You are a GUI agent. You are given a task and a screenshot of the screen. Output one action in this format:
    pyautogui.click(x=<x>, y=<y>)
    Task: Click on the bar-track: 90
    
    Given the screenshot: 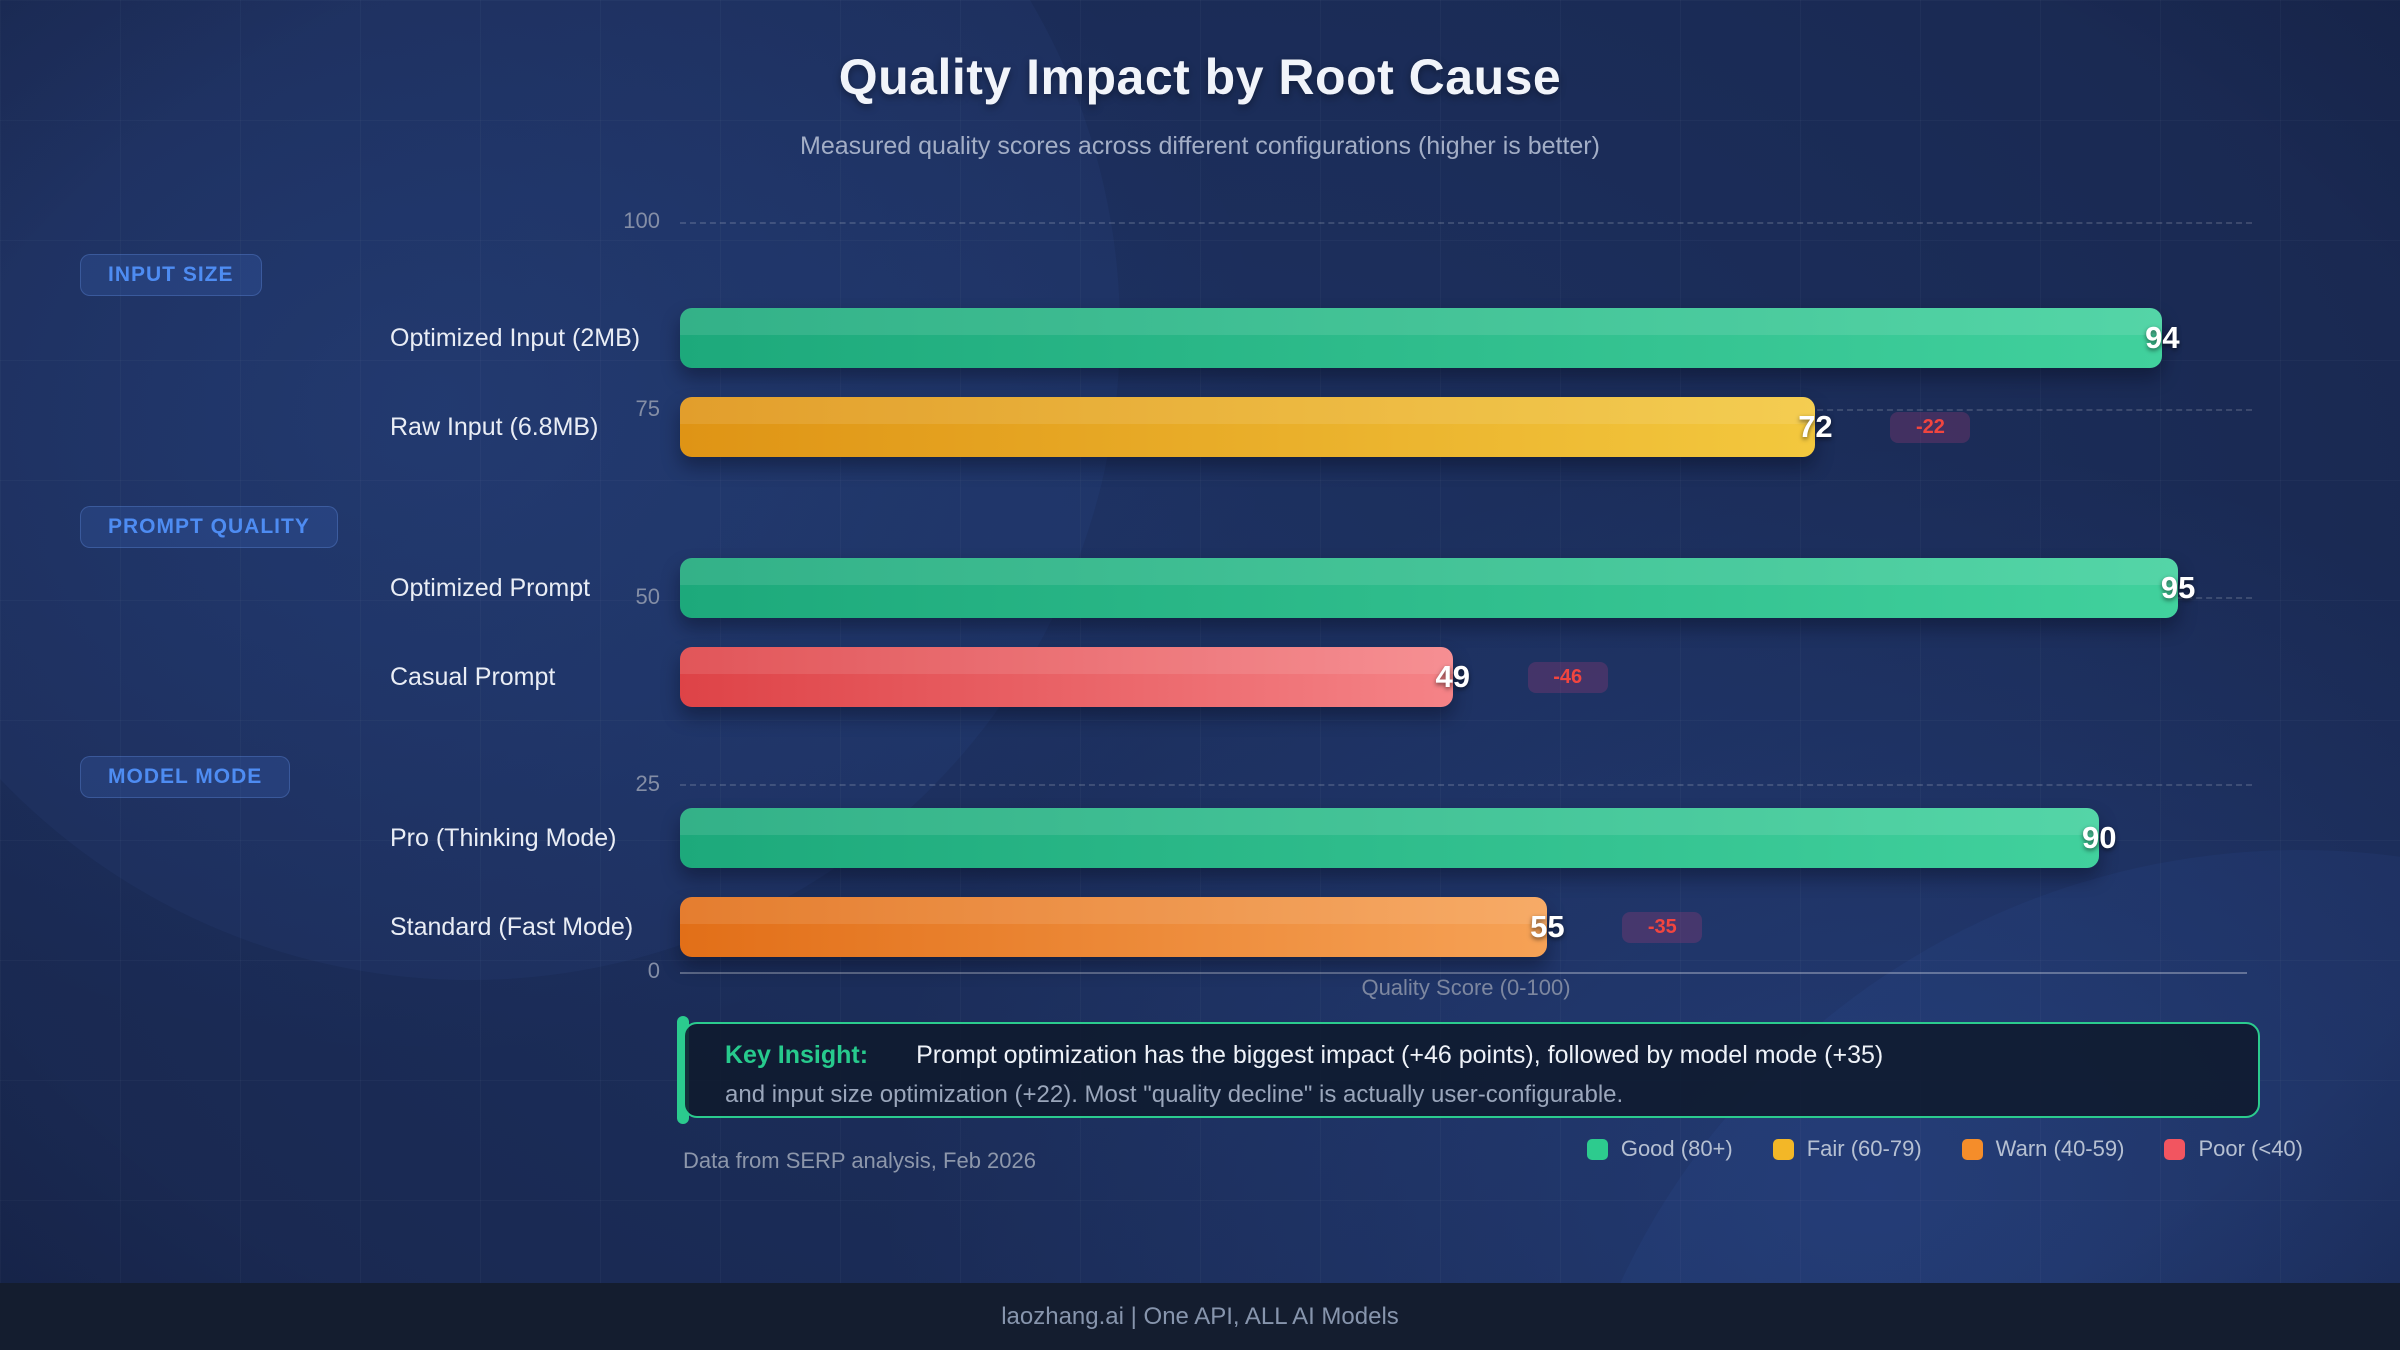 What is the action you would take?
    pyautogui.click(x=1468, y=838)
    